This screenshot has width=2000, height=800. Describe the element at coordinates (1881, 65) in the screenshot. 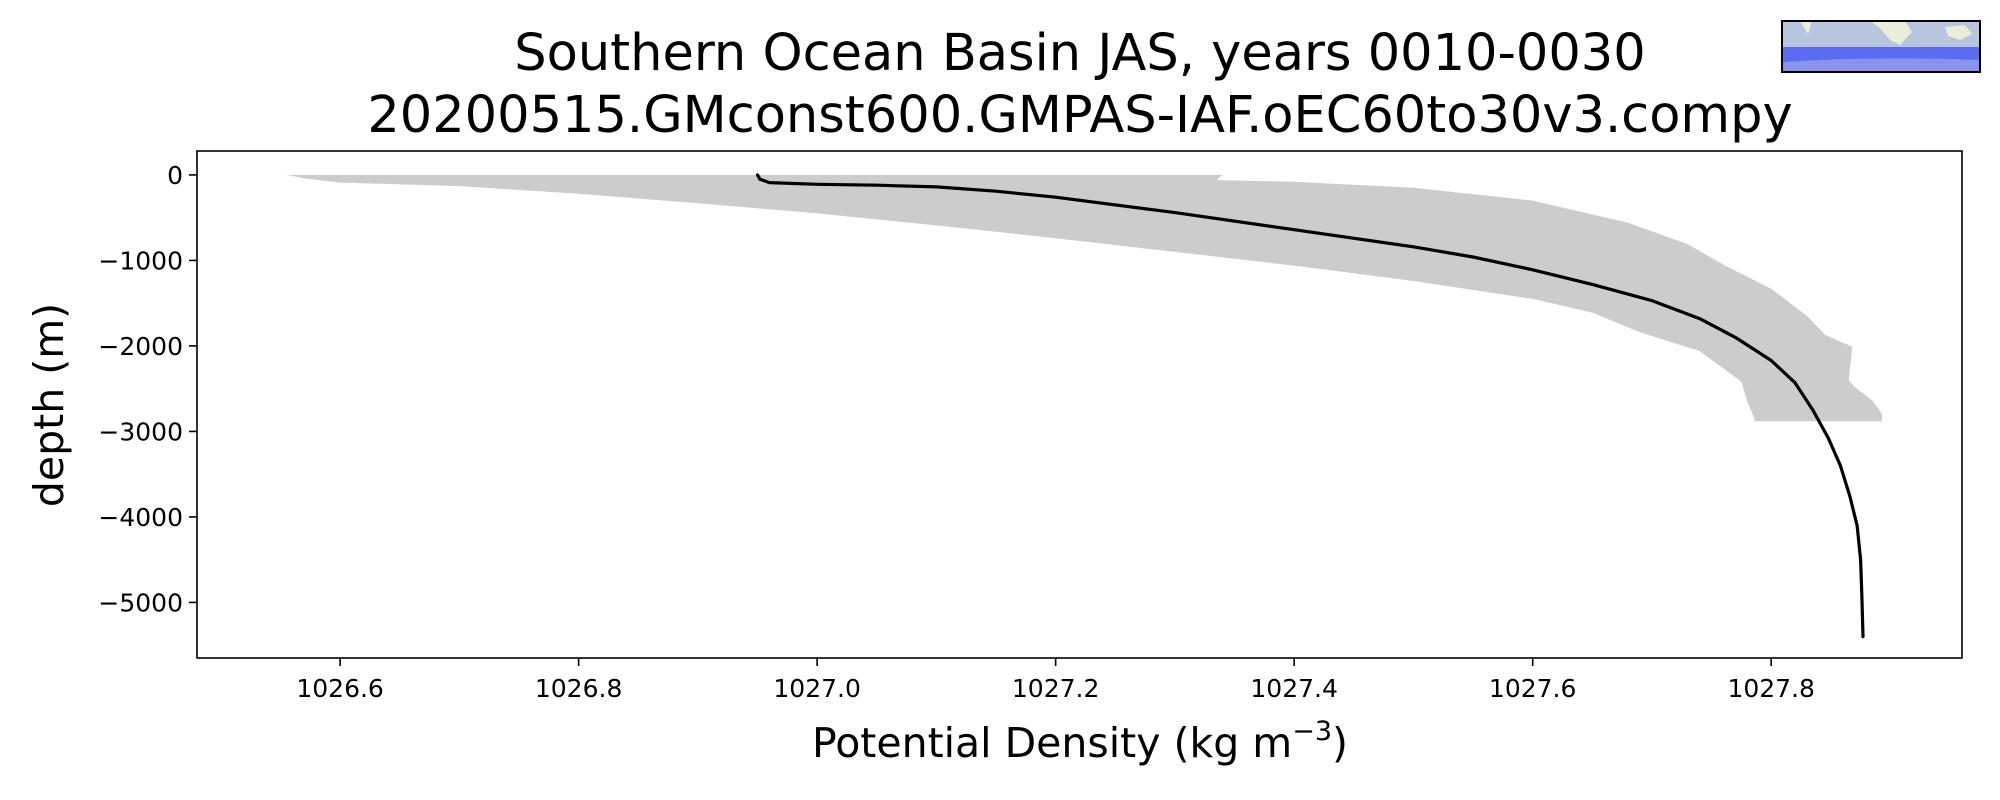

I see `inset-map-antarctica` at that location.